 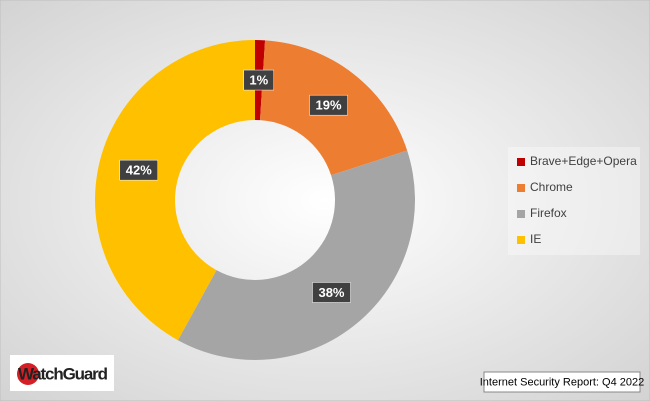 What do you see at coordinates (551, 187) in the screenshot?
I see `legend-label: Chrome` at bounding box center [551, 187].